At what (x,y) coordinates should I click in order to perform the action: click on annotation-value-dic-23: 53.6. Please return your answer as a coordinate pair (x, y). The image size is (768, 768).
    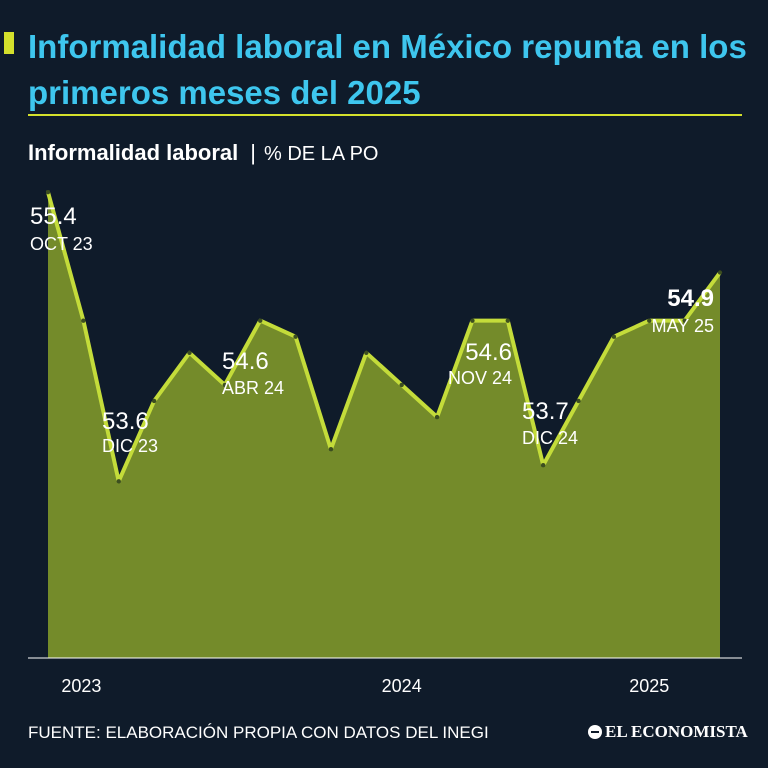
    Looking at the image, I should click on (125, 421).